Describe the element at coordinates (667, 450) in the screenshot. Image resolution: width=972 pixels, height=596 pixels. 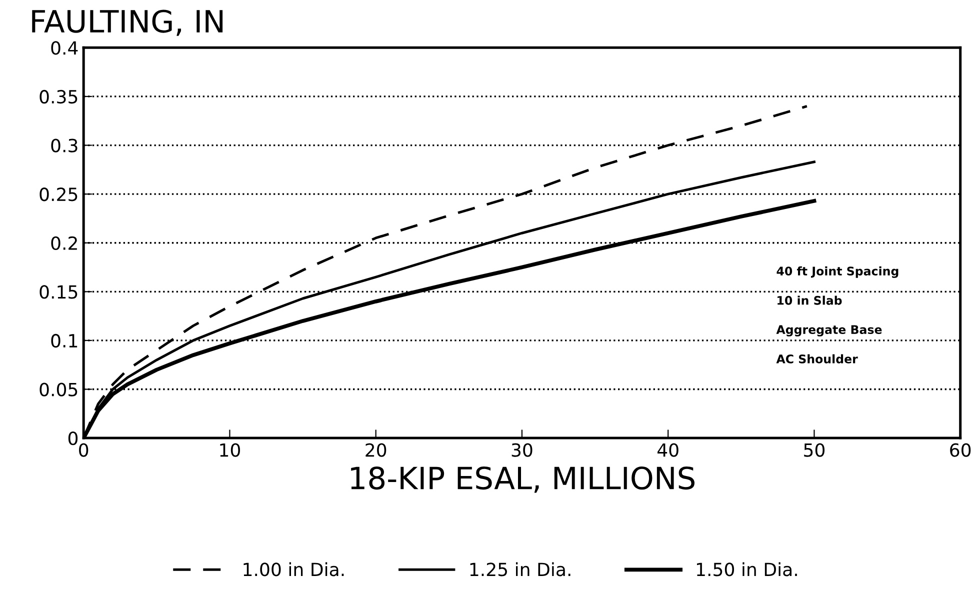
I see `x-tick-label: 40` at that location.